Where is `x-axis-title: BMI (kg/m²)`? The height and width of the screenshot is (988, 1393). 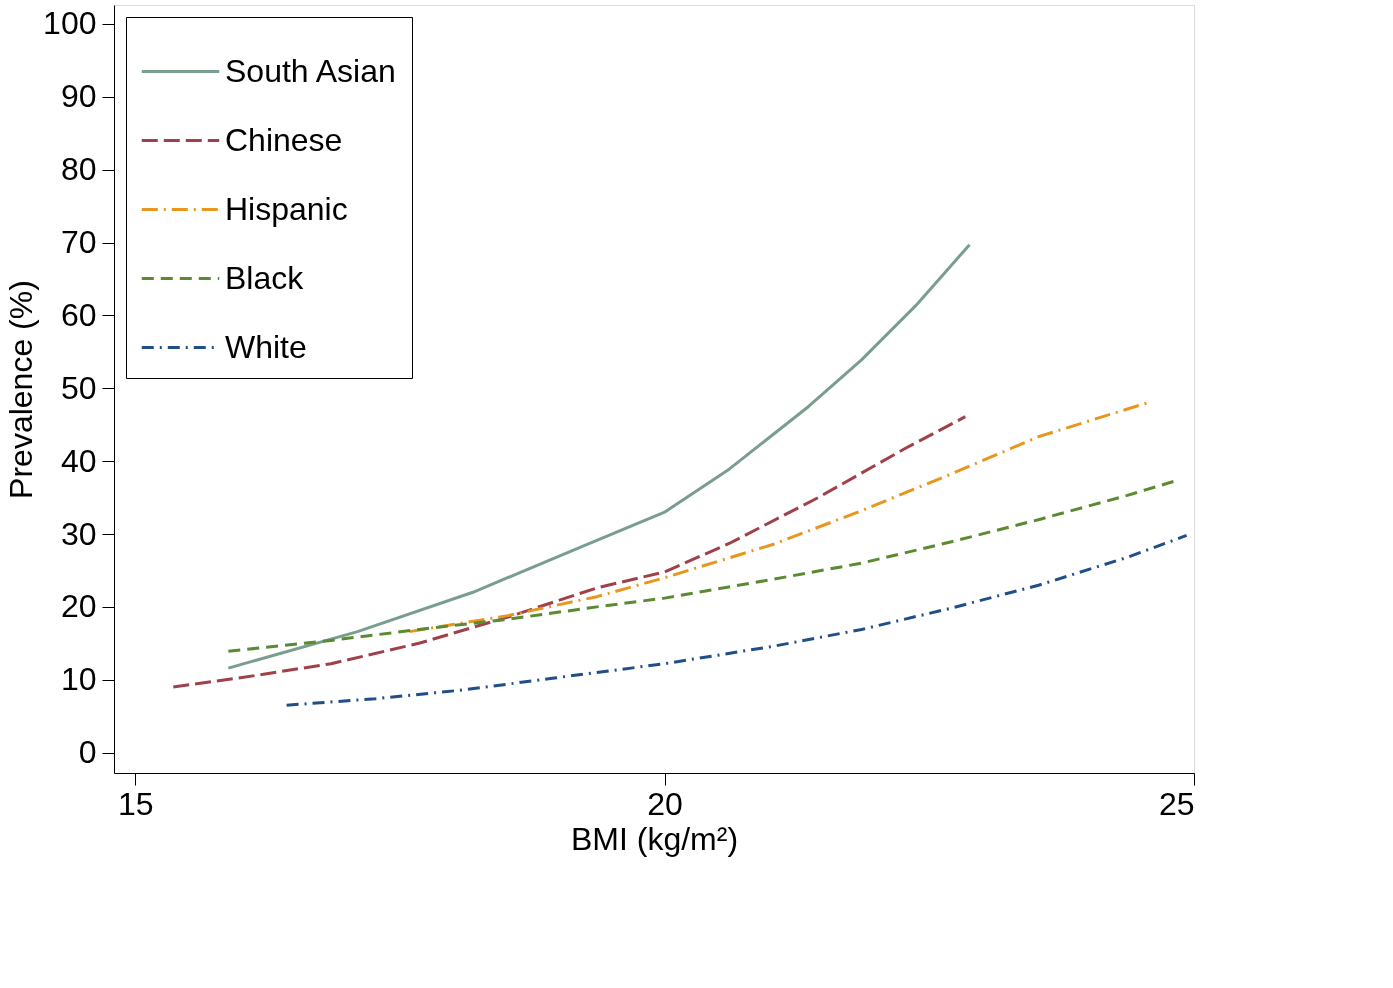
x-axis-title: BMI (kg/m²) is located at coordinates (654, 838).